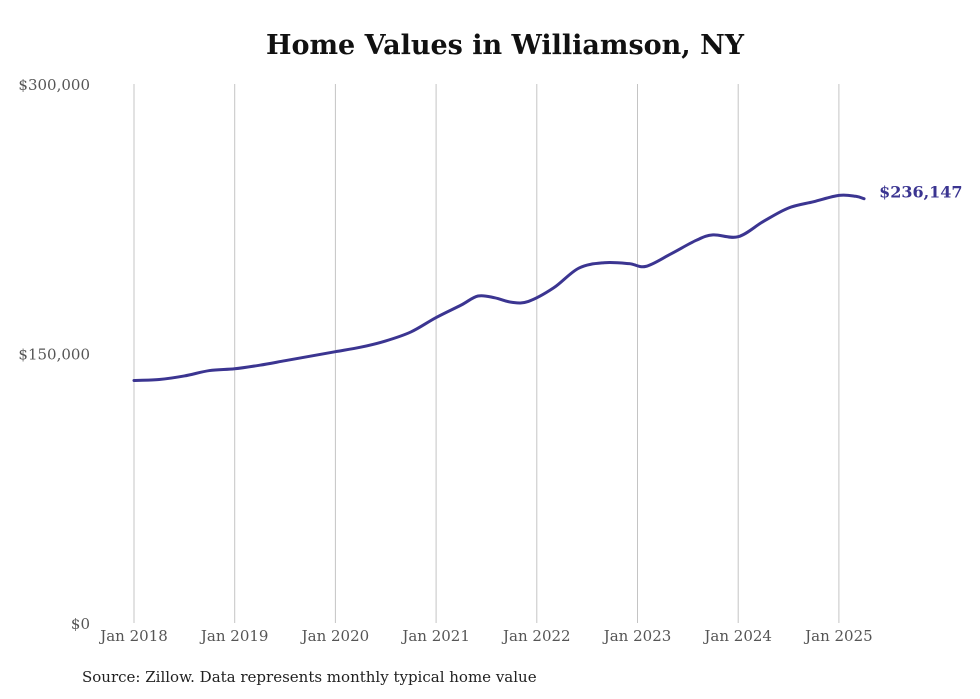 The width and height of the screenshot is (980, 699). What do you see at coordinates (536, 636) in the screenshot?
I see `x-tick-label: Jan 2022` at bounding box center [536, 636].